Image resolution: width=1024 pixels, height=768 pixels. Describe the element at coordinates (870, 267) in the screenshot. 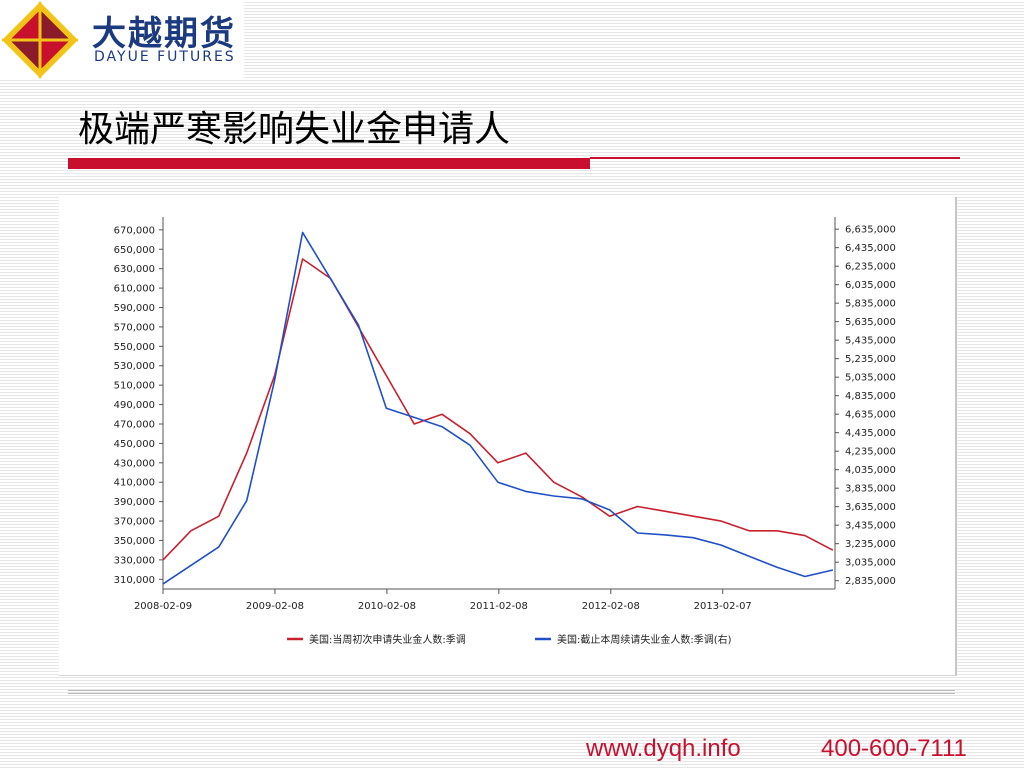

I see `y-tick-label-right: 6,235,000` at that location.